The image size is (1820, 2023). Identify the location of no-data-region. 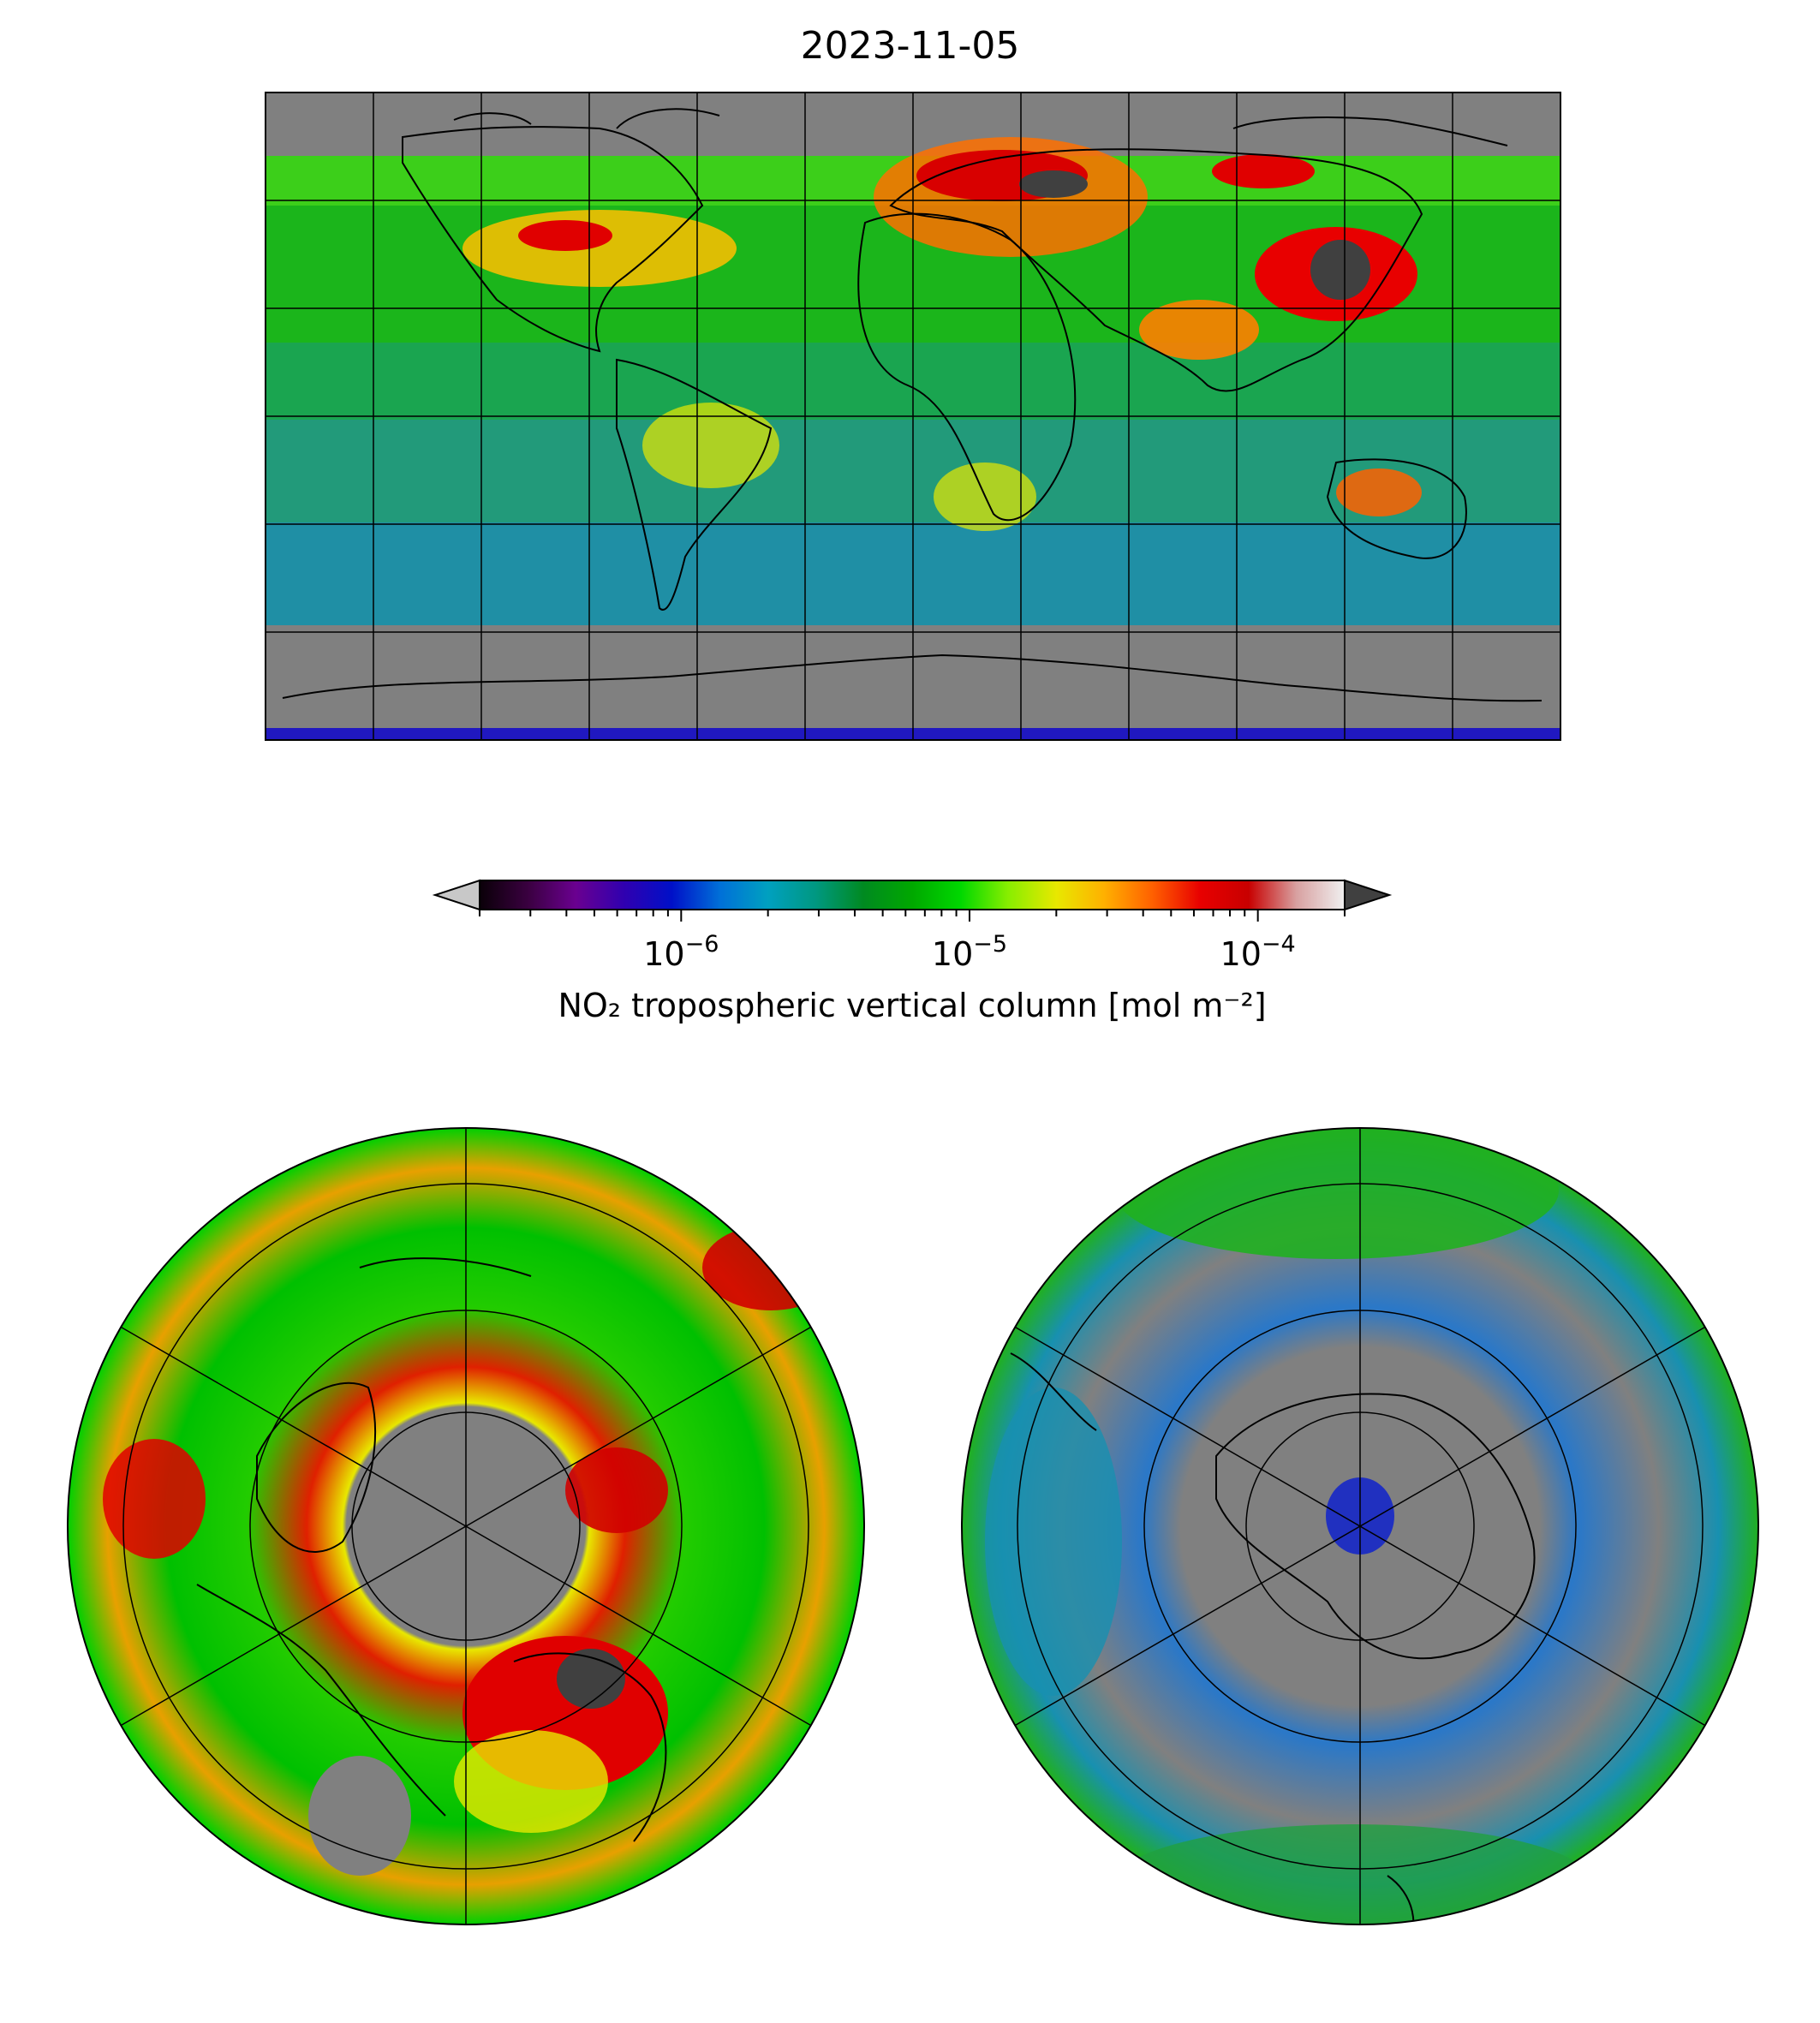
(359, 1816).